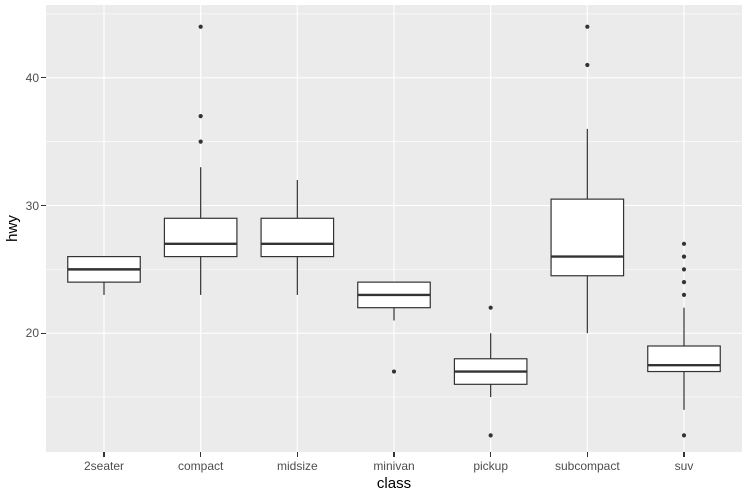  I want to click on y-tick-label: 20, so click(32, 333).